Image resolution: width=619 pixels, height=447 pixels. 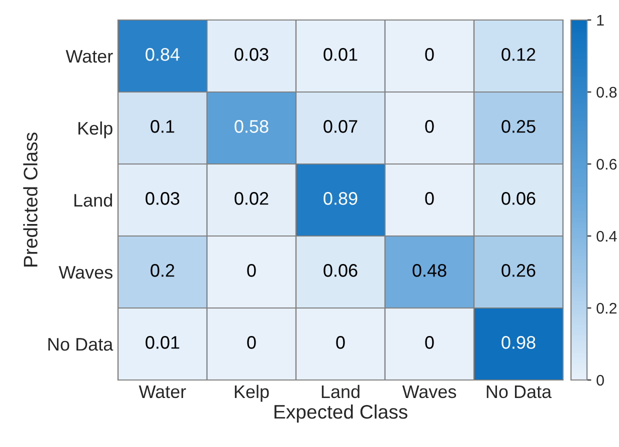 What do you see at coordinates (600, 380) in the screenshot?
I see `color-bar-label: 0` at bounding box center [600, 380].